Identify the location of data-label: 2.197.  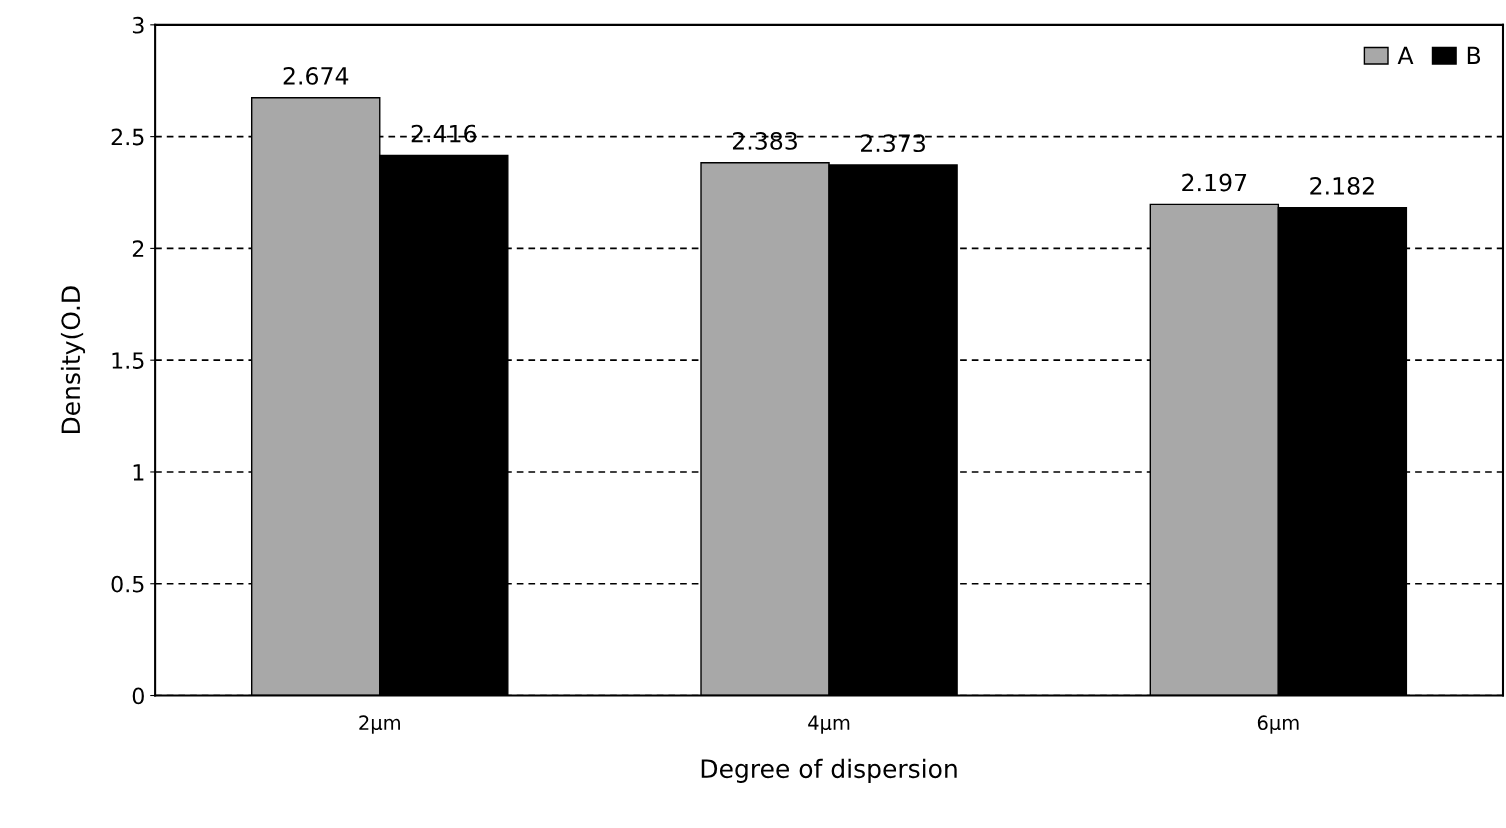
(1214, 182).